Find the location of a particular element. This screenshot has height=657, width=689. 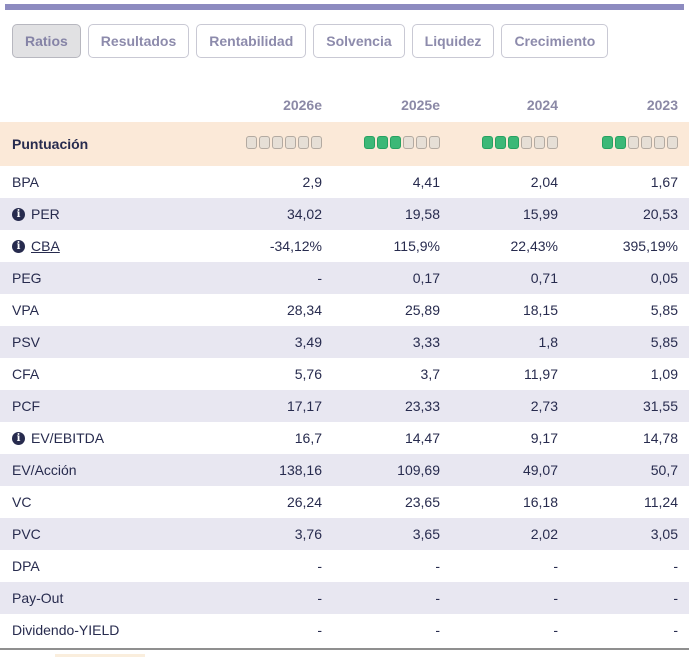

column-header-2024: 2024 is located at coordinates (542, 105).